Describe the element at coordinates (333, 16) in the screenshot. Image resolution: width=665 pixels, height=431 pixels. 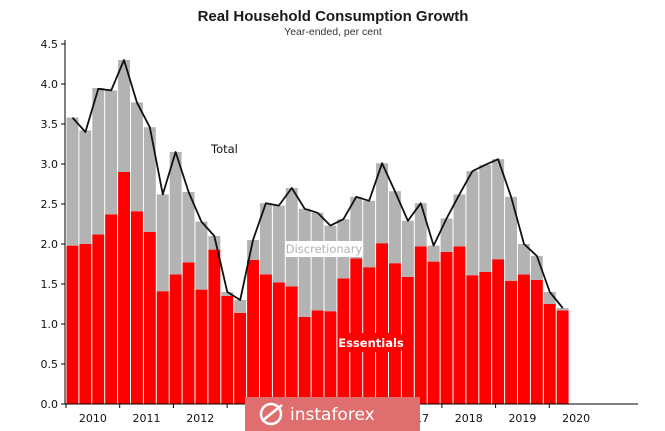
I see `chart-title: Real Household Consumption Growth` at that location.